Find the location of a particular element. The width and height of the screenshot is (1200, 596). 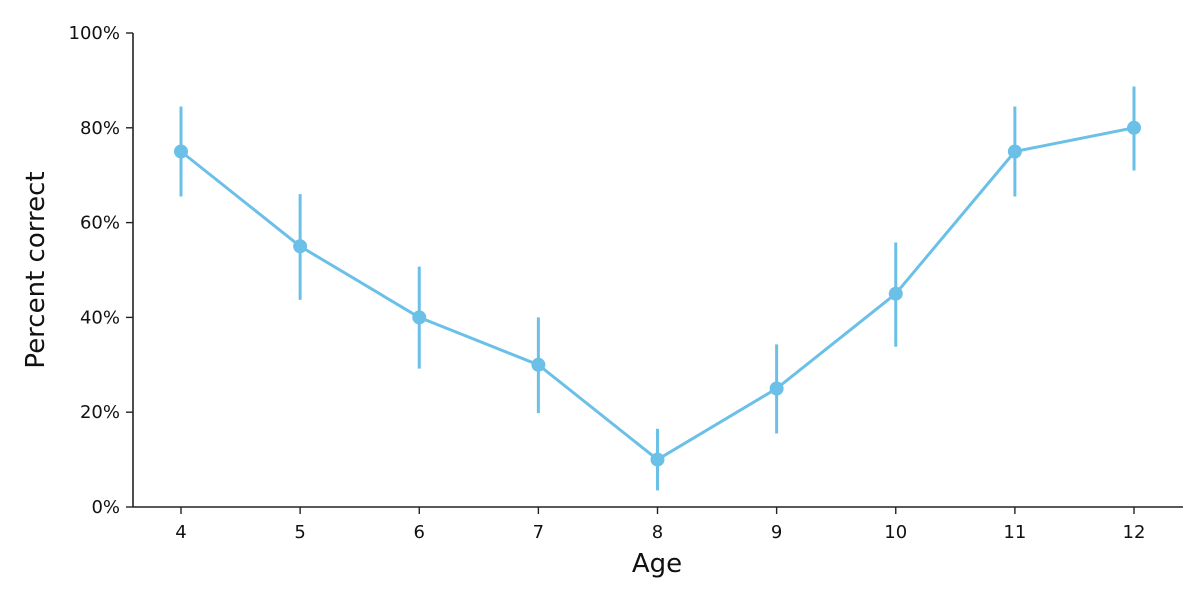

x-tick-label: 8 is located at coordinates (657, 532).